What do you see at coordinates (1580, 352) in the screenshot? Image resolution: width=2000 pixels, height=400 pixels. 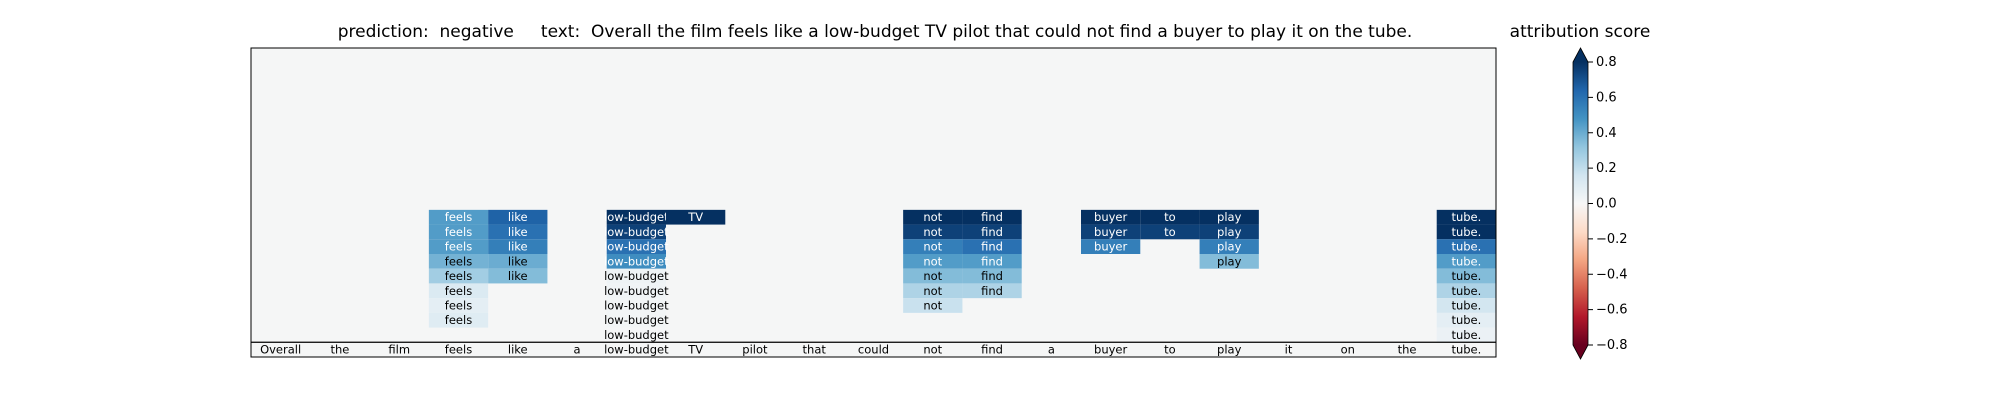 I see `colorbar-min-arrow` at bounding box center [1580, 352].